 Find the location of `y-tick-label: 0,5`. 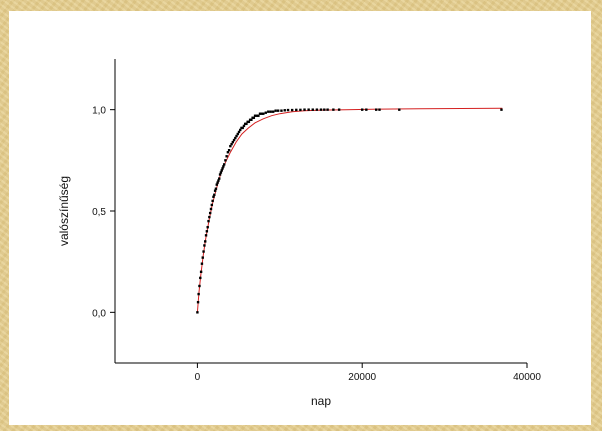

y-tick-label: 0,5 is located at coordinates (99, 212).